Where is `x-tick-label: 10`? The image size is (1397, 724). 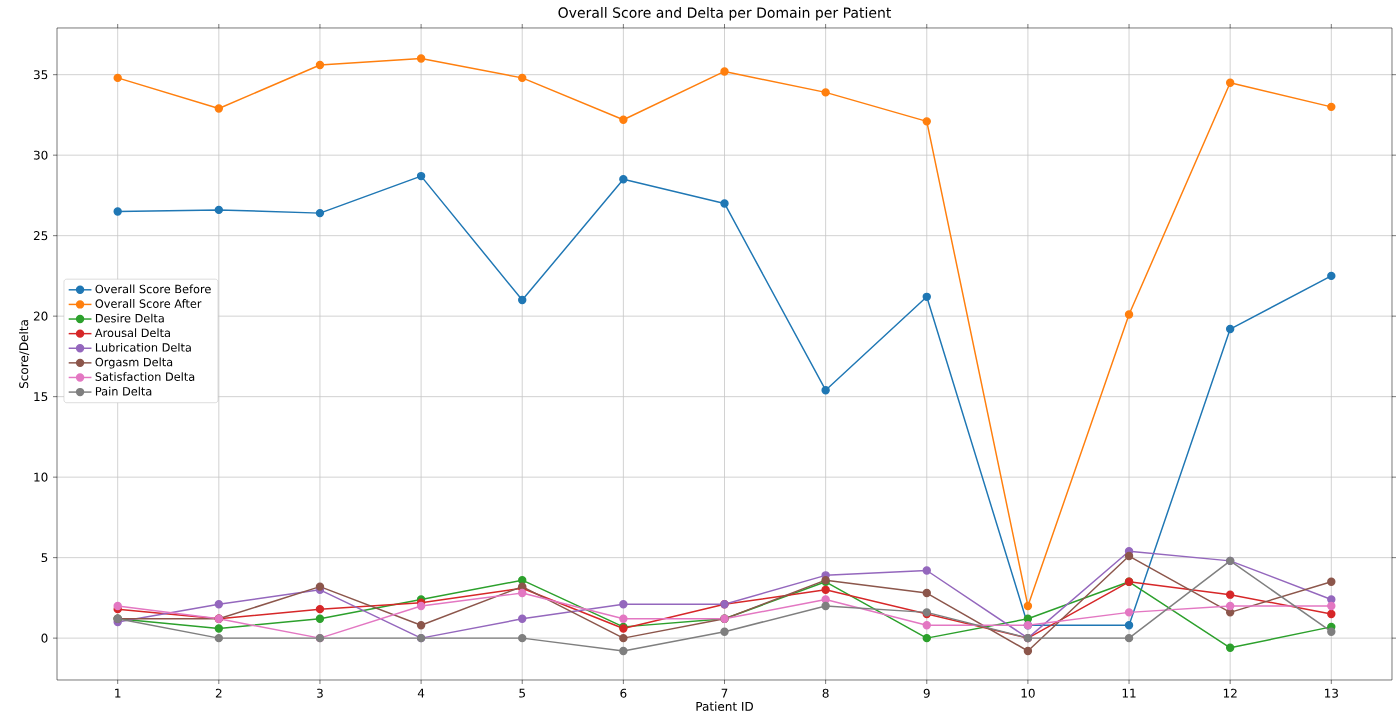 x-tick-label: 10 is located at coordinates (1028, 693).